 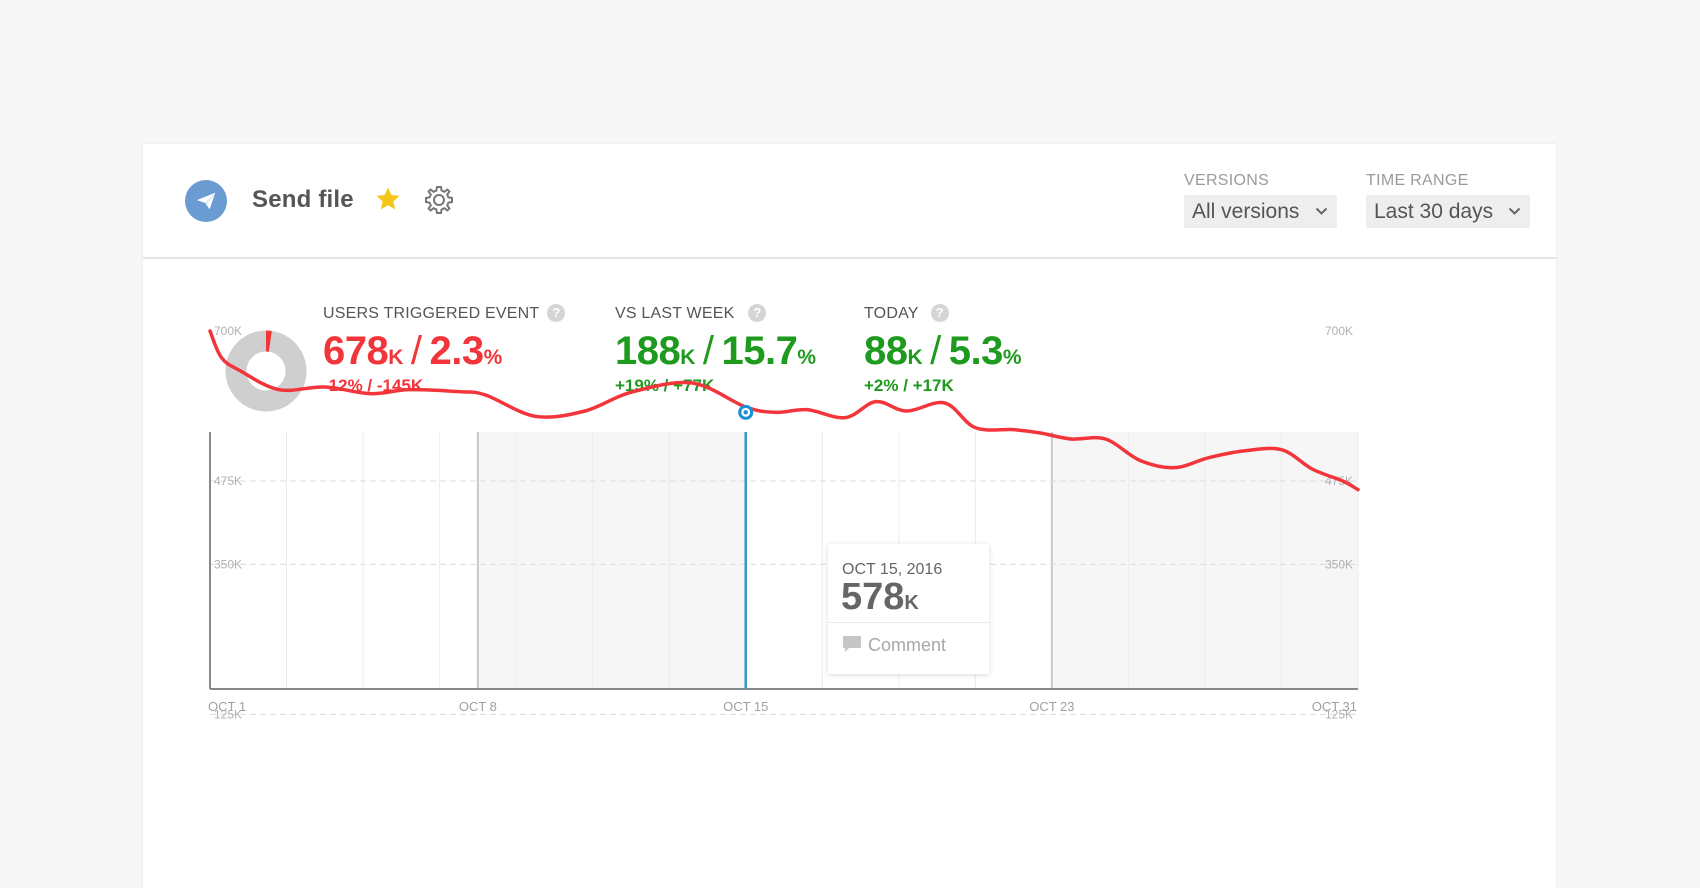 What do you see at coordinates (228, 481) in the screenshot?
I see `y-tick-label: 475K` at bounding box center [228, 481].